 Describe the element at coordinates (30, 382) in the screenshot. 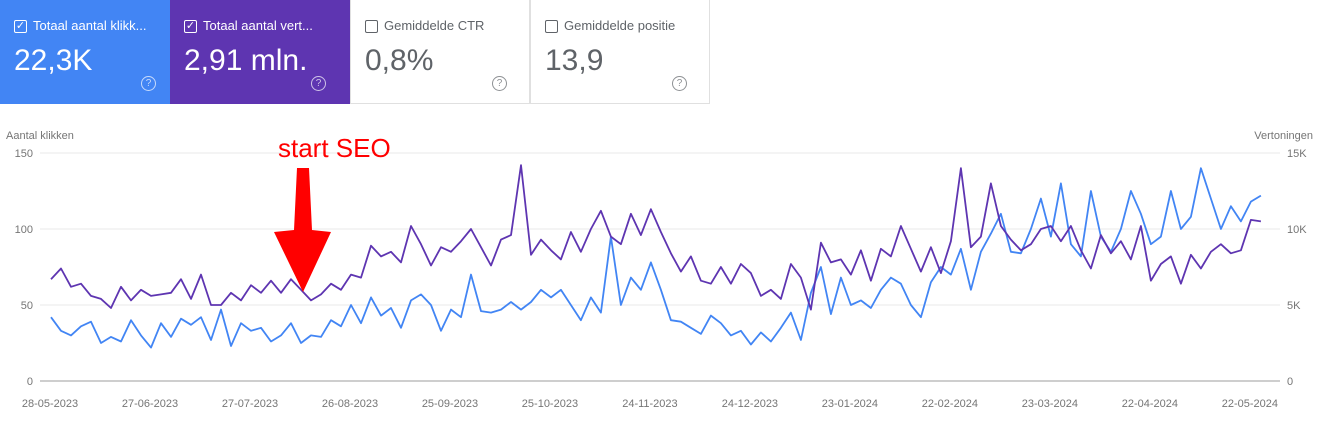

I see `y-tick-left: 0` at that location.